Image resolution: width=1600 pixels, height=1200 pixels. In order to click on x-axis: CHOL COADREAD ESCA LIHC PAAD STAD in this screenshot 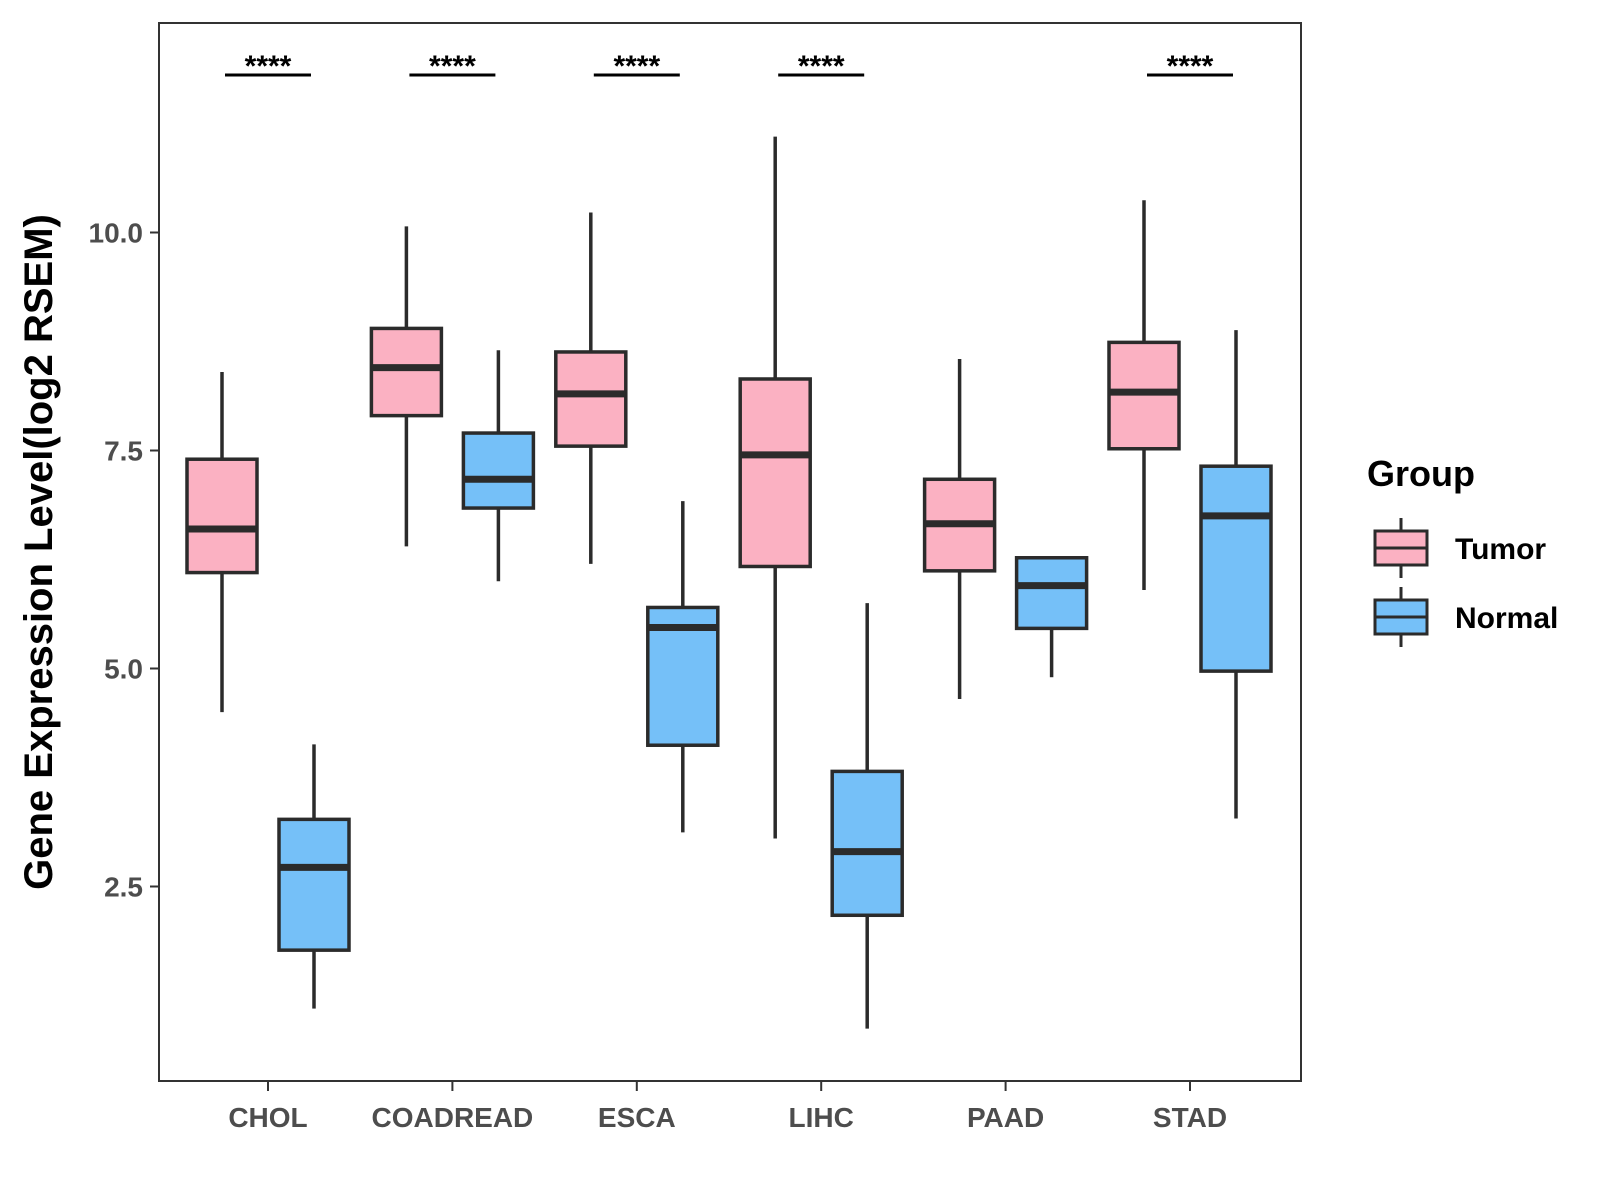, I will do `click(727, 1107)`.